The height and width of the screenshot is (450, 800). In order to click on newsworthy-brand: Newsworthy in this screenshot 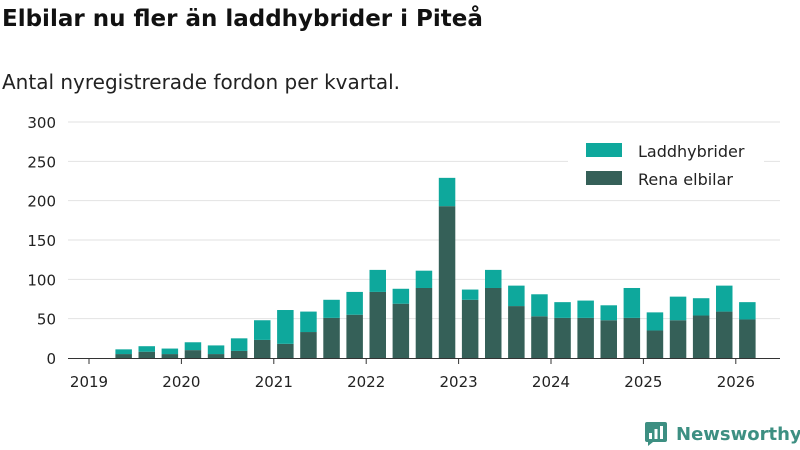, I will do `click(722, 434)`.